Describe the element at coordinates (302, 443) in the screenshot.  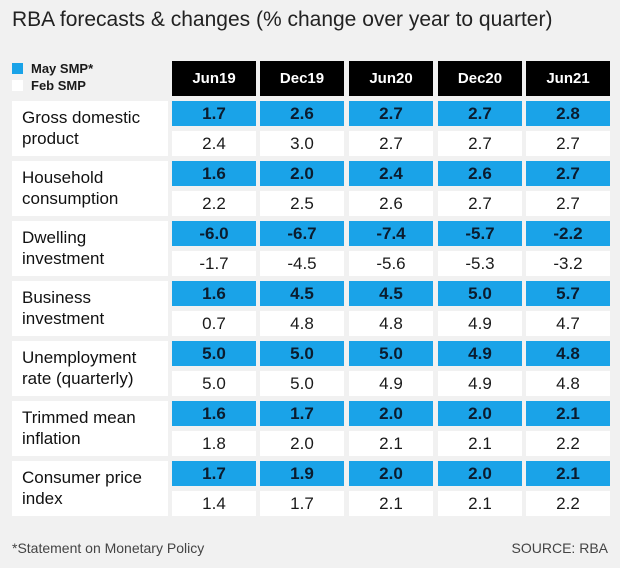
I see `cell-feb-smp: 2.0` at that location.